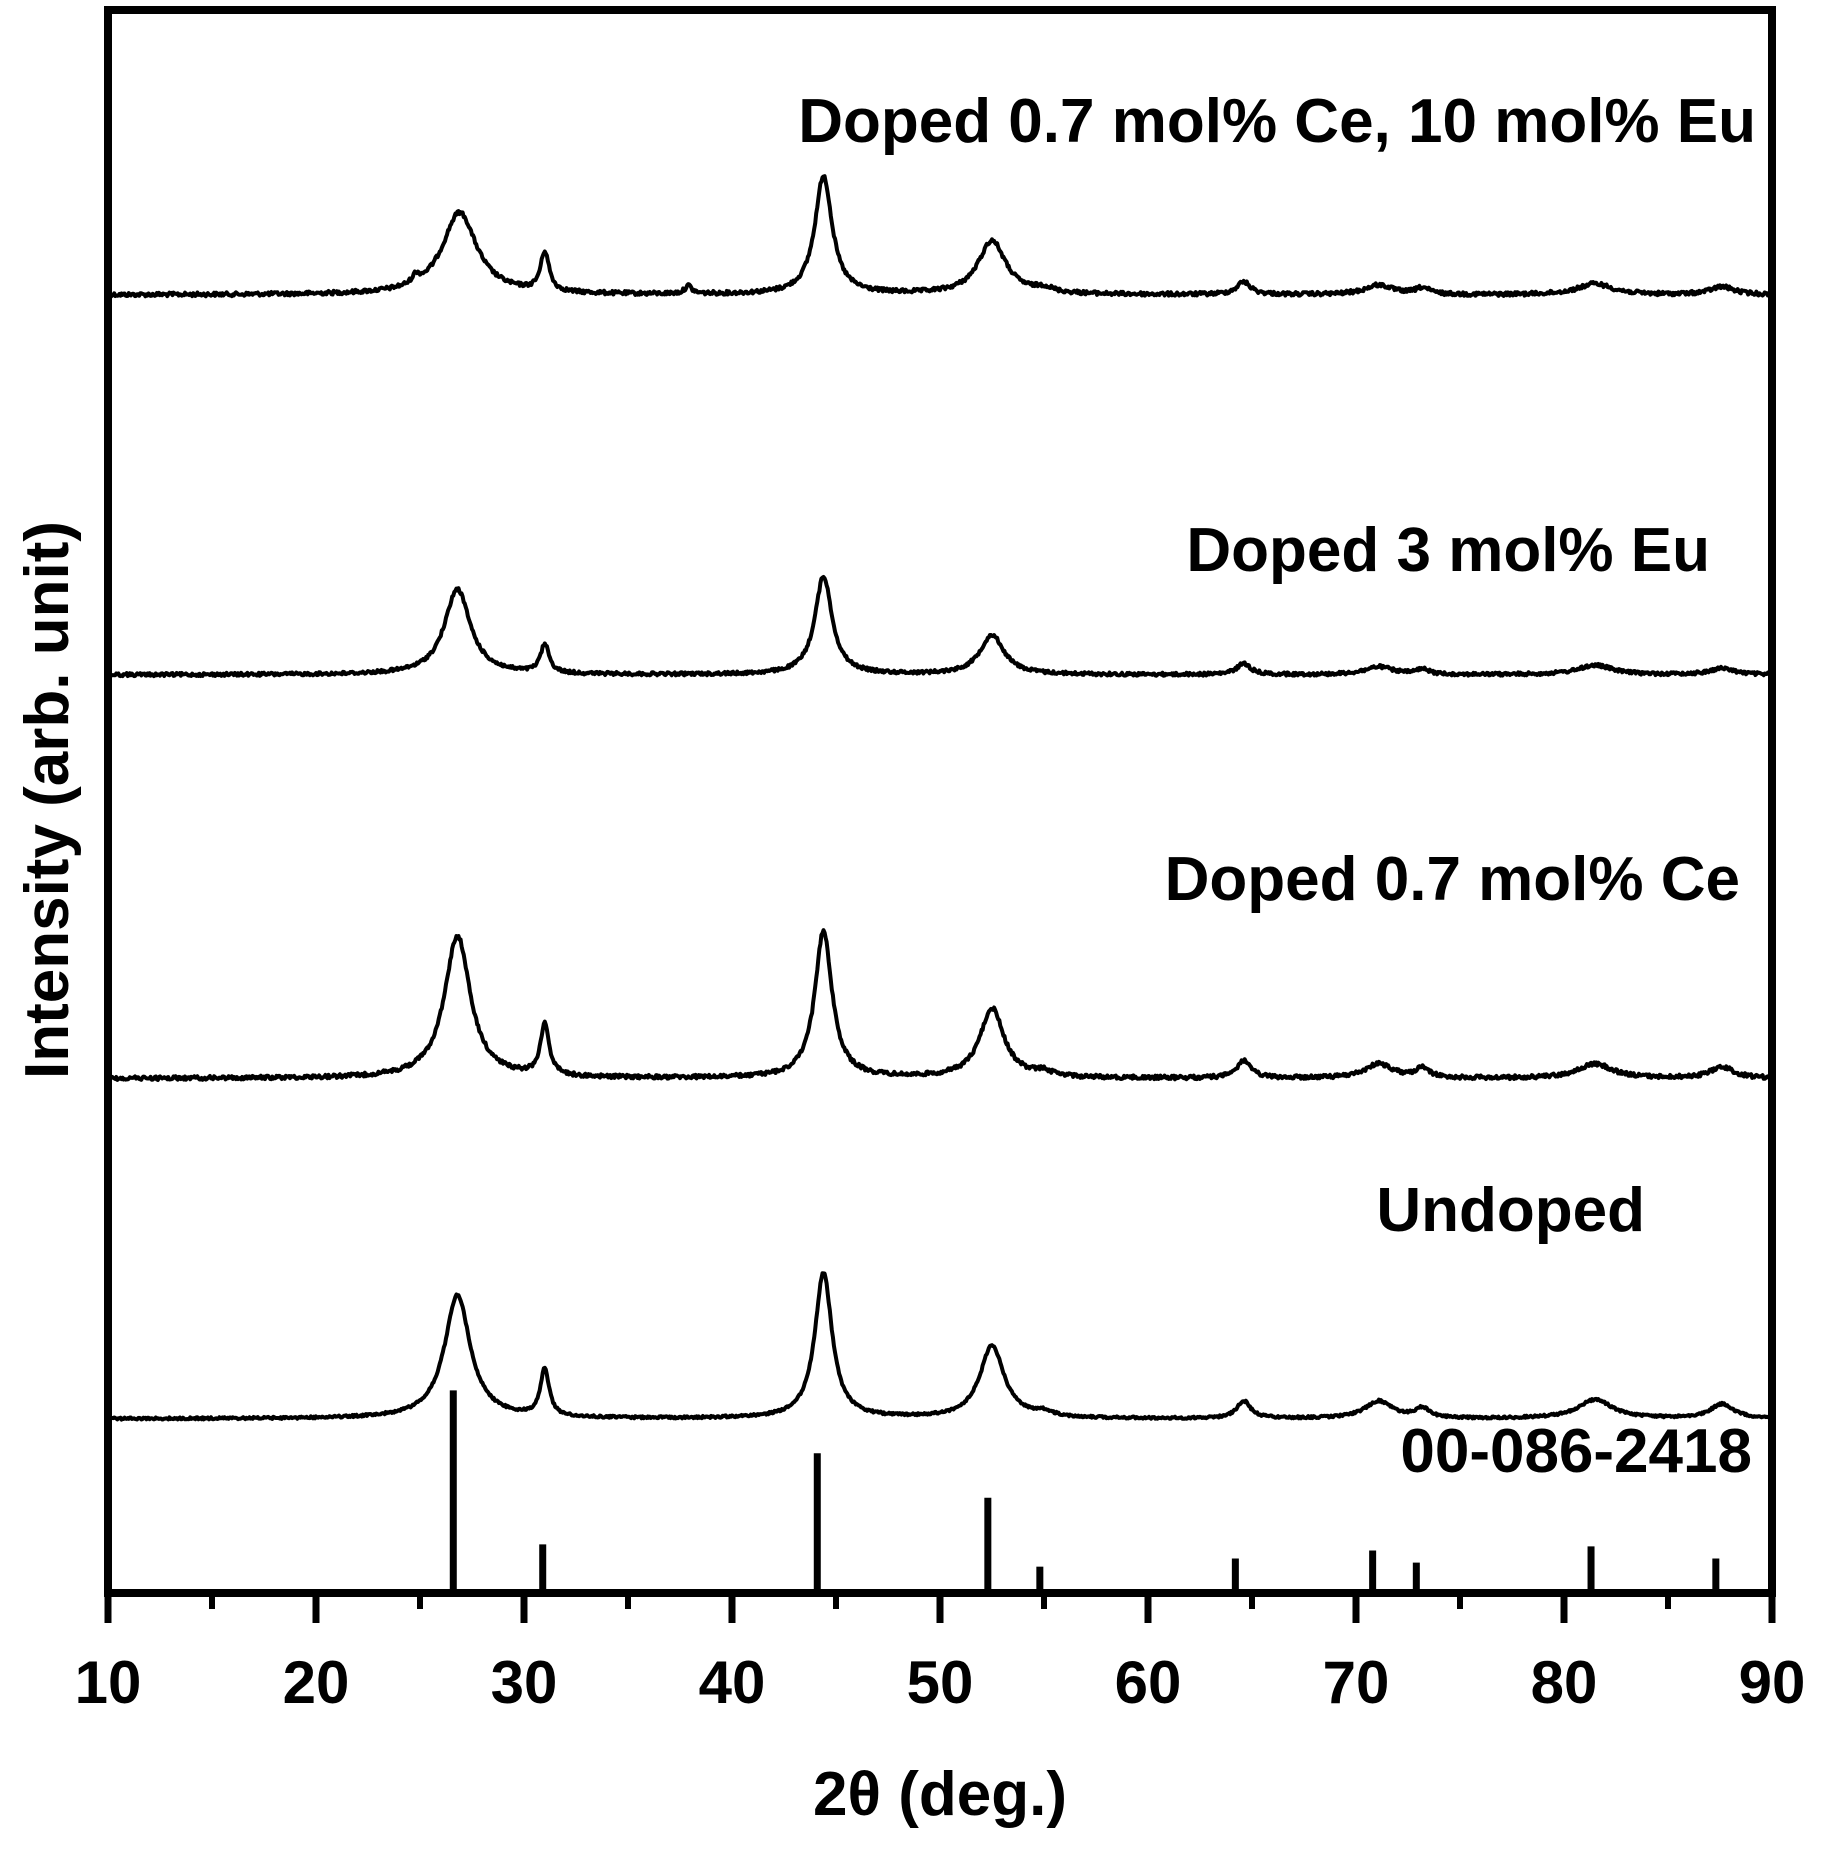 The image size is (1826, 1851). What do you see at coordinates (108, 1682) in the screenshot?
I see `x-tick-label-10: 10` at bounding box center [108, 1682].